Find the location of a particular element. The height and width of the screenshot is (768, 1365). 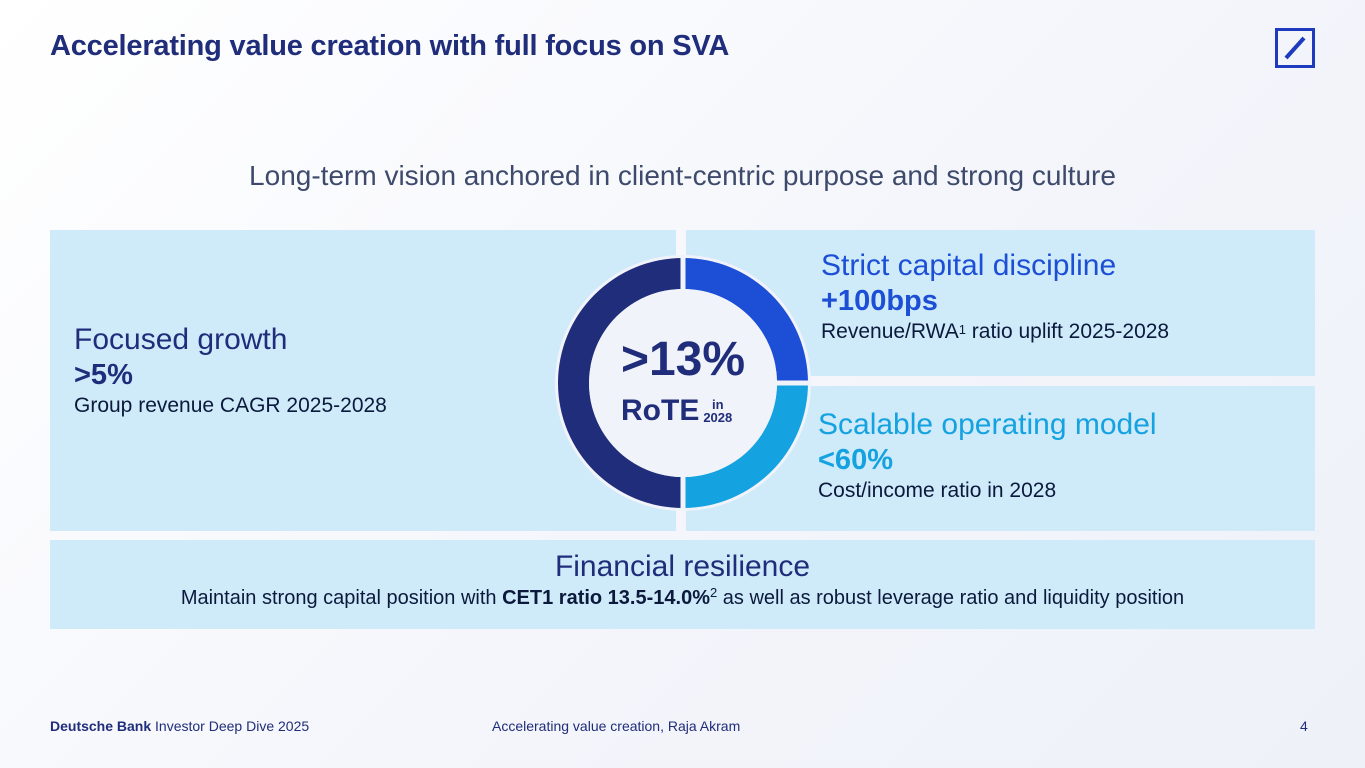

ring-segment-growth is located at coordinates (620, 383).